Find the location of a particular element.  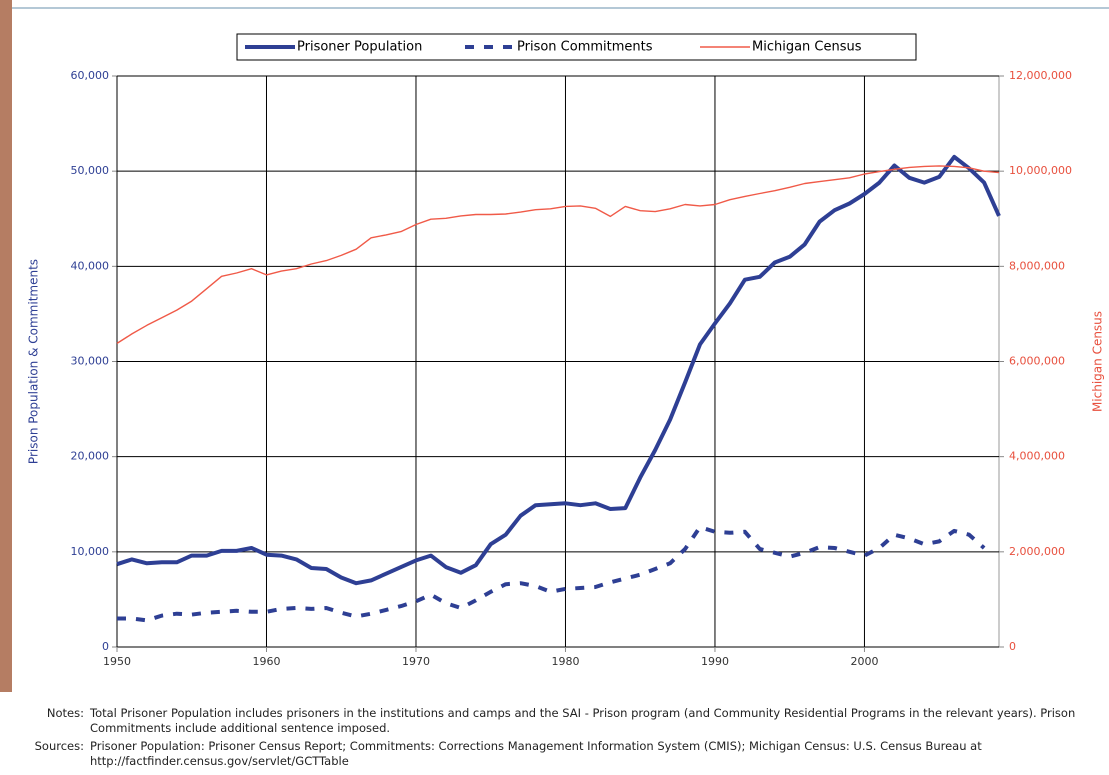

y2-tick-label: 2,000,000 is located at coordinates (1037, 551).